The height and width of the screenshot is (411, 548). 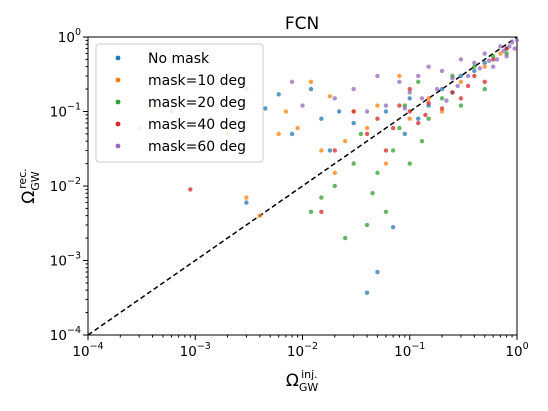 What do you see at coordinates (65, 334) in the screenshot?
I see `y-tick-label: 10⁻⁴` at bounding box center [65, 334].